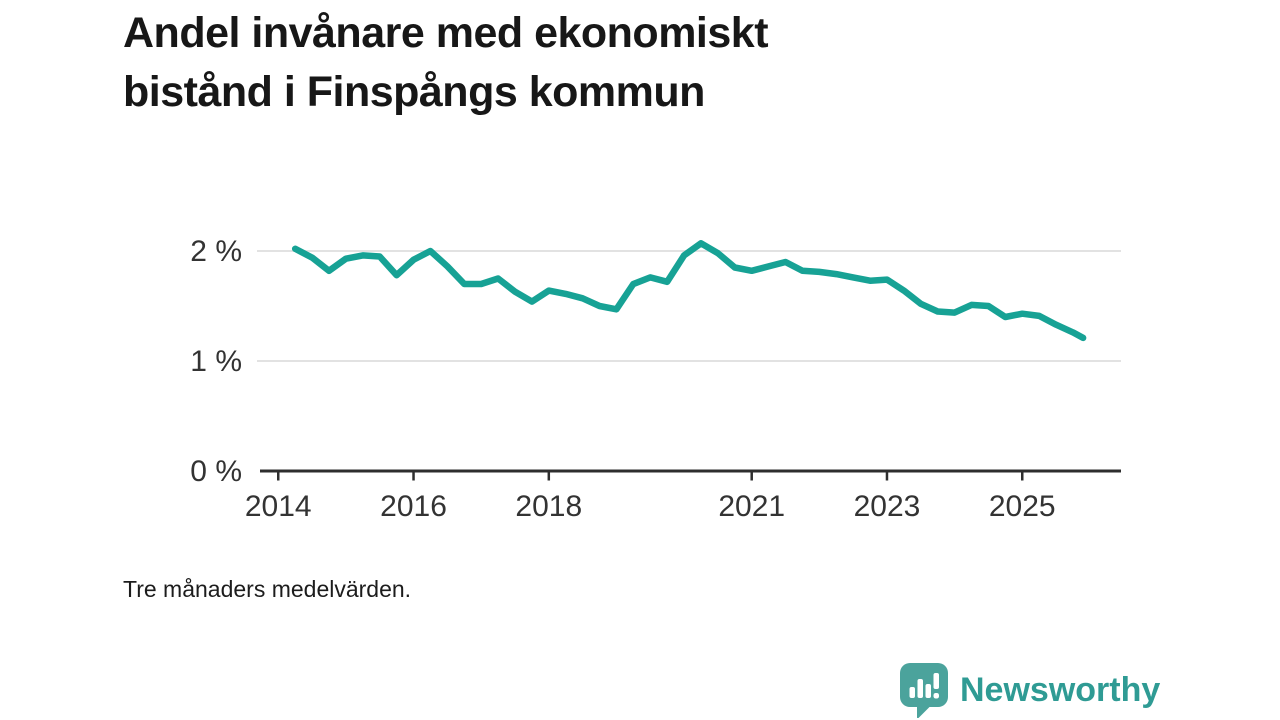 Image resolution: width=1280 pixels, height=720 pixels. I want to click on x-axis-tick-label: 2016, so click(413, 506).